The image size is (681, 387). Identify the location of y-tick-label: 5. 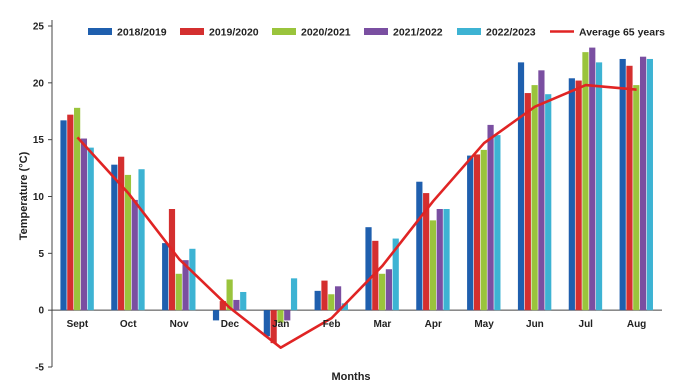
(41, 254).